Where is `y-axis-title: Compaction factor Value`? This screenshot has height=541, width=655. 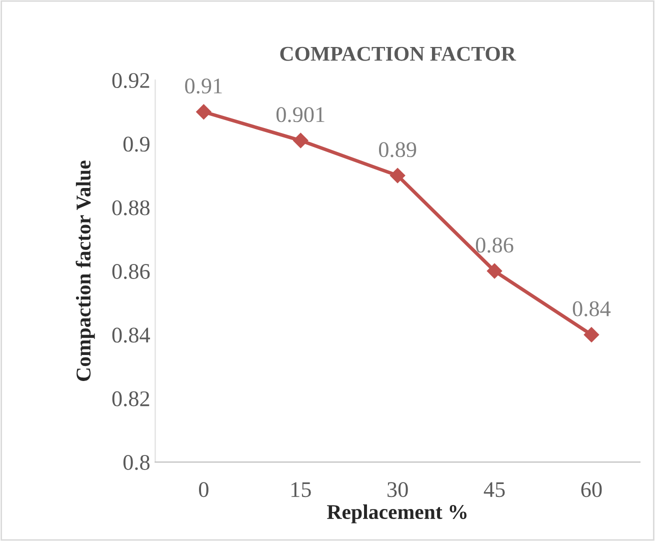
y-axis-title: Compaction factor Value is located at coordinates (85, 270).